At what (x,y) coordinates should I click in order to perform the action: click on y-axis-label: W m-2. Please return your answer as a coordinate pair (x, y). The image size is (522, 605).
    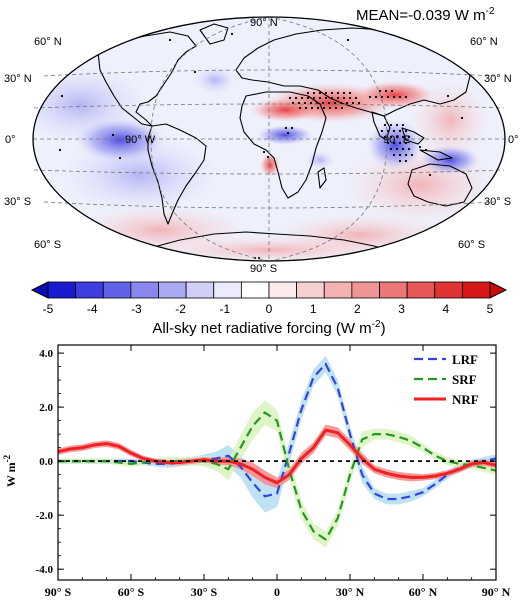
    Looking at the image, I should click on (10, 470).